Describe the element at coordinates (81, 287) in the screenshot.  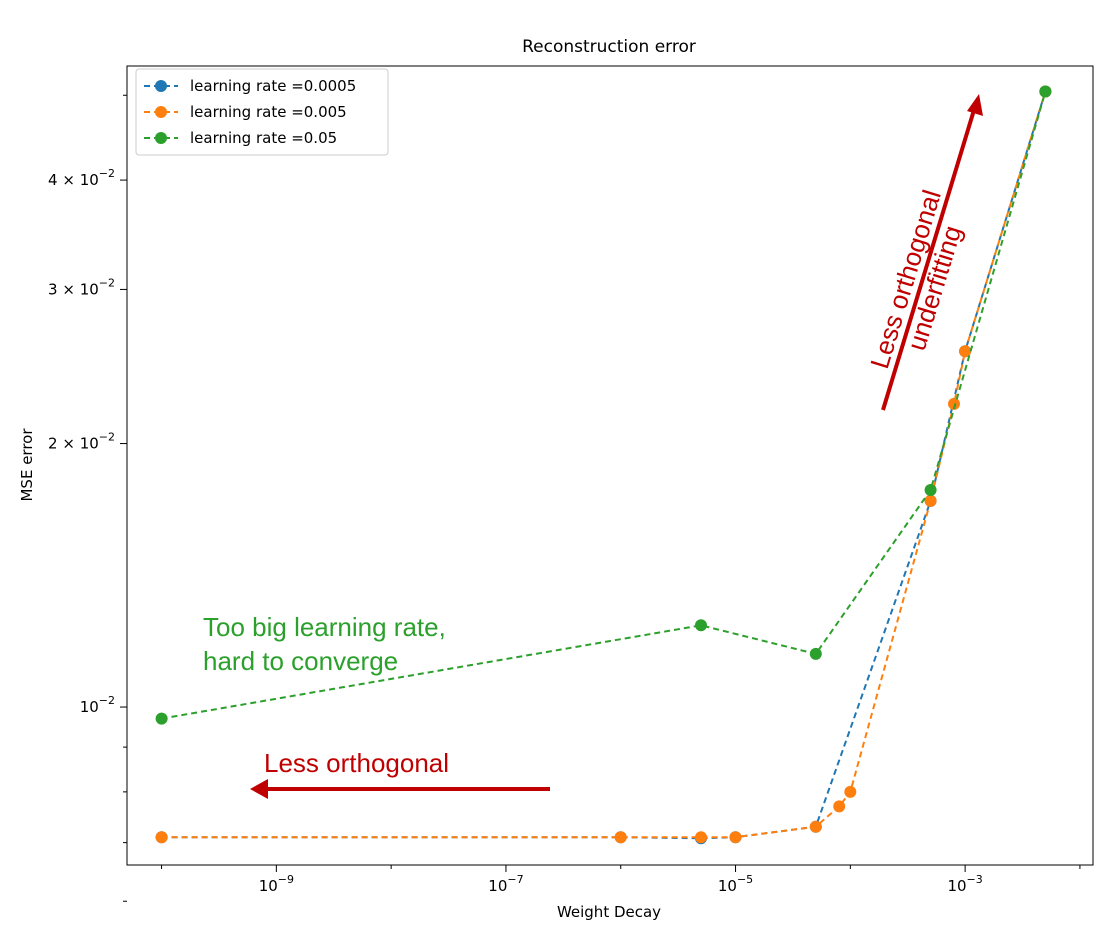
I see `y-tick-label: 3 × 10⁻²` at that location.